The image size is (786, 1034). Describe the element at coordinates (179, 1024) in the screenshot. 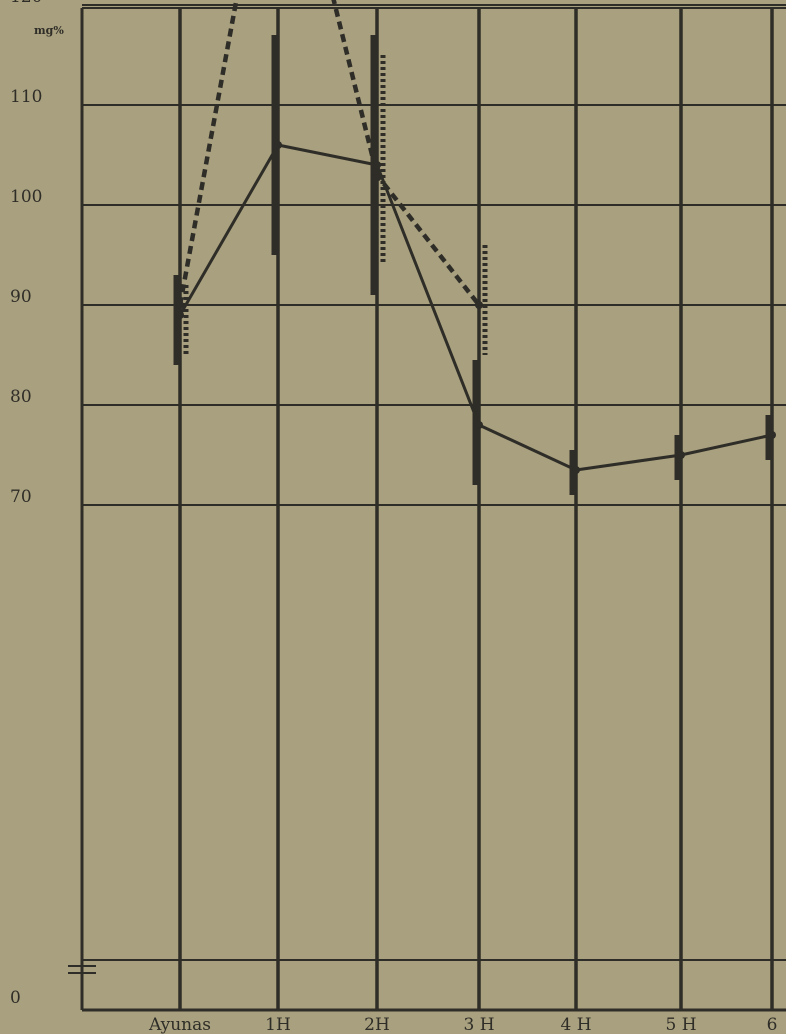

I see `x-tick-label: Ayunas` at that location.